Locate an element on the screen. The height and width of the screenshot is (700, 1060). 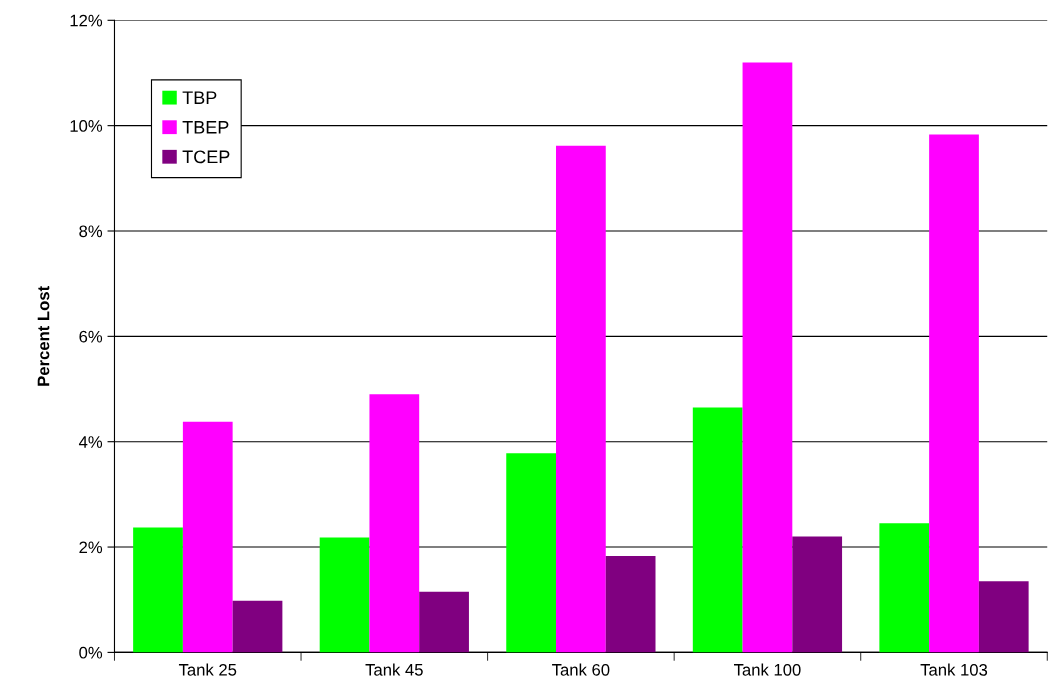
x-tick-label: Tank 103 is located at coordinates (954, 669).